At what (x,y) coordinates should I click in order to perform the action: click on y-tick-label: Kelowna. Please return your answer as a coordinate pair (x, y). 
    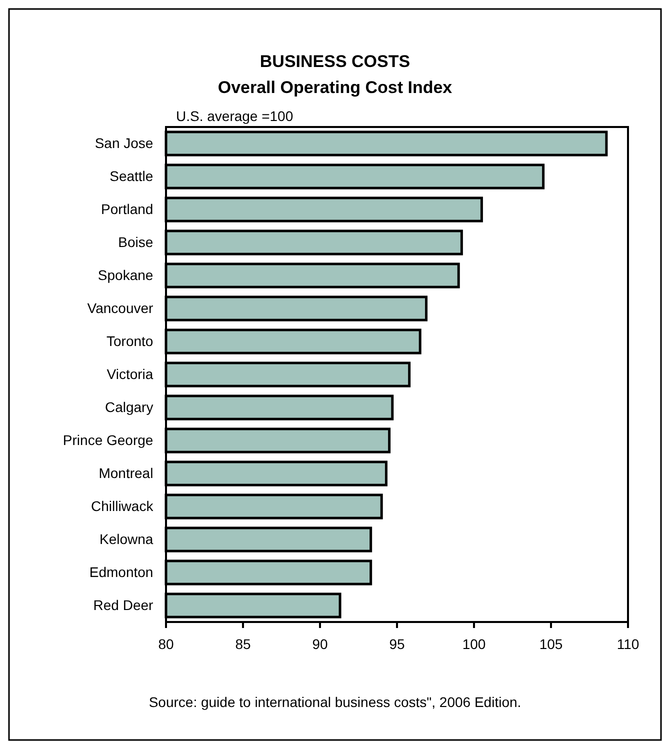
    Looking at the image, I should click on (126, 538).